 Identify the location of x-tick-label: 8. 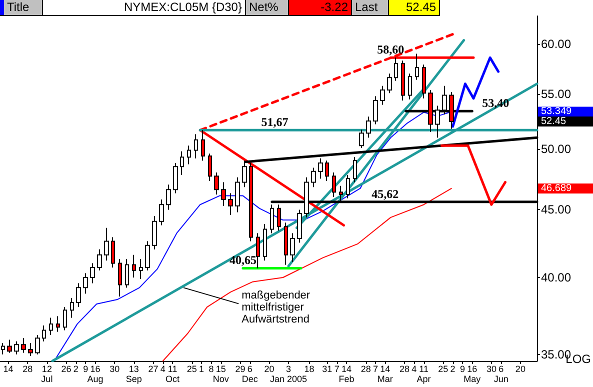
(211, 369).